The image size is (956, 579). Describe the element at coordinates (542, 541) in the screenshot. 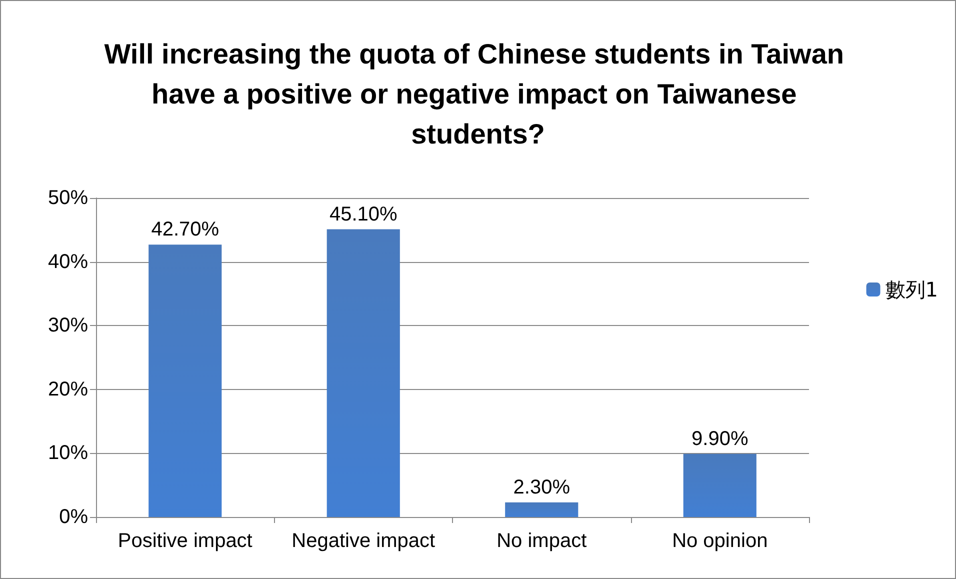

I see `x-tick-label: No impact` at that location.